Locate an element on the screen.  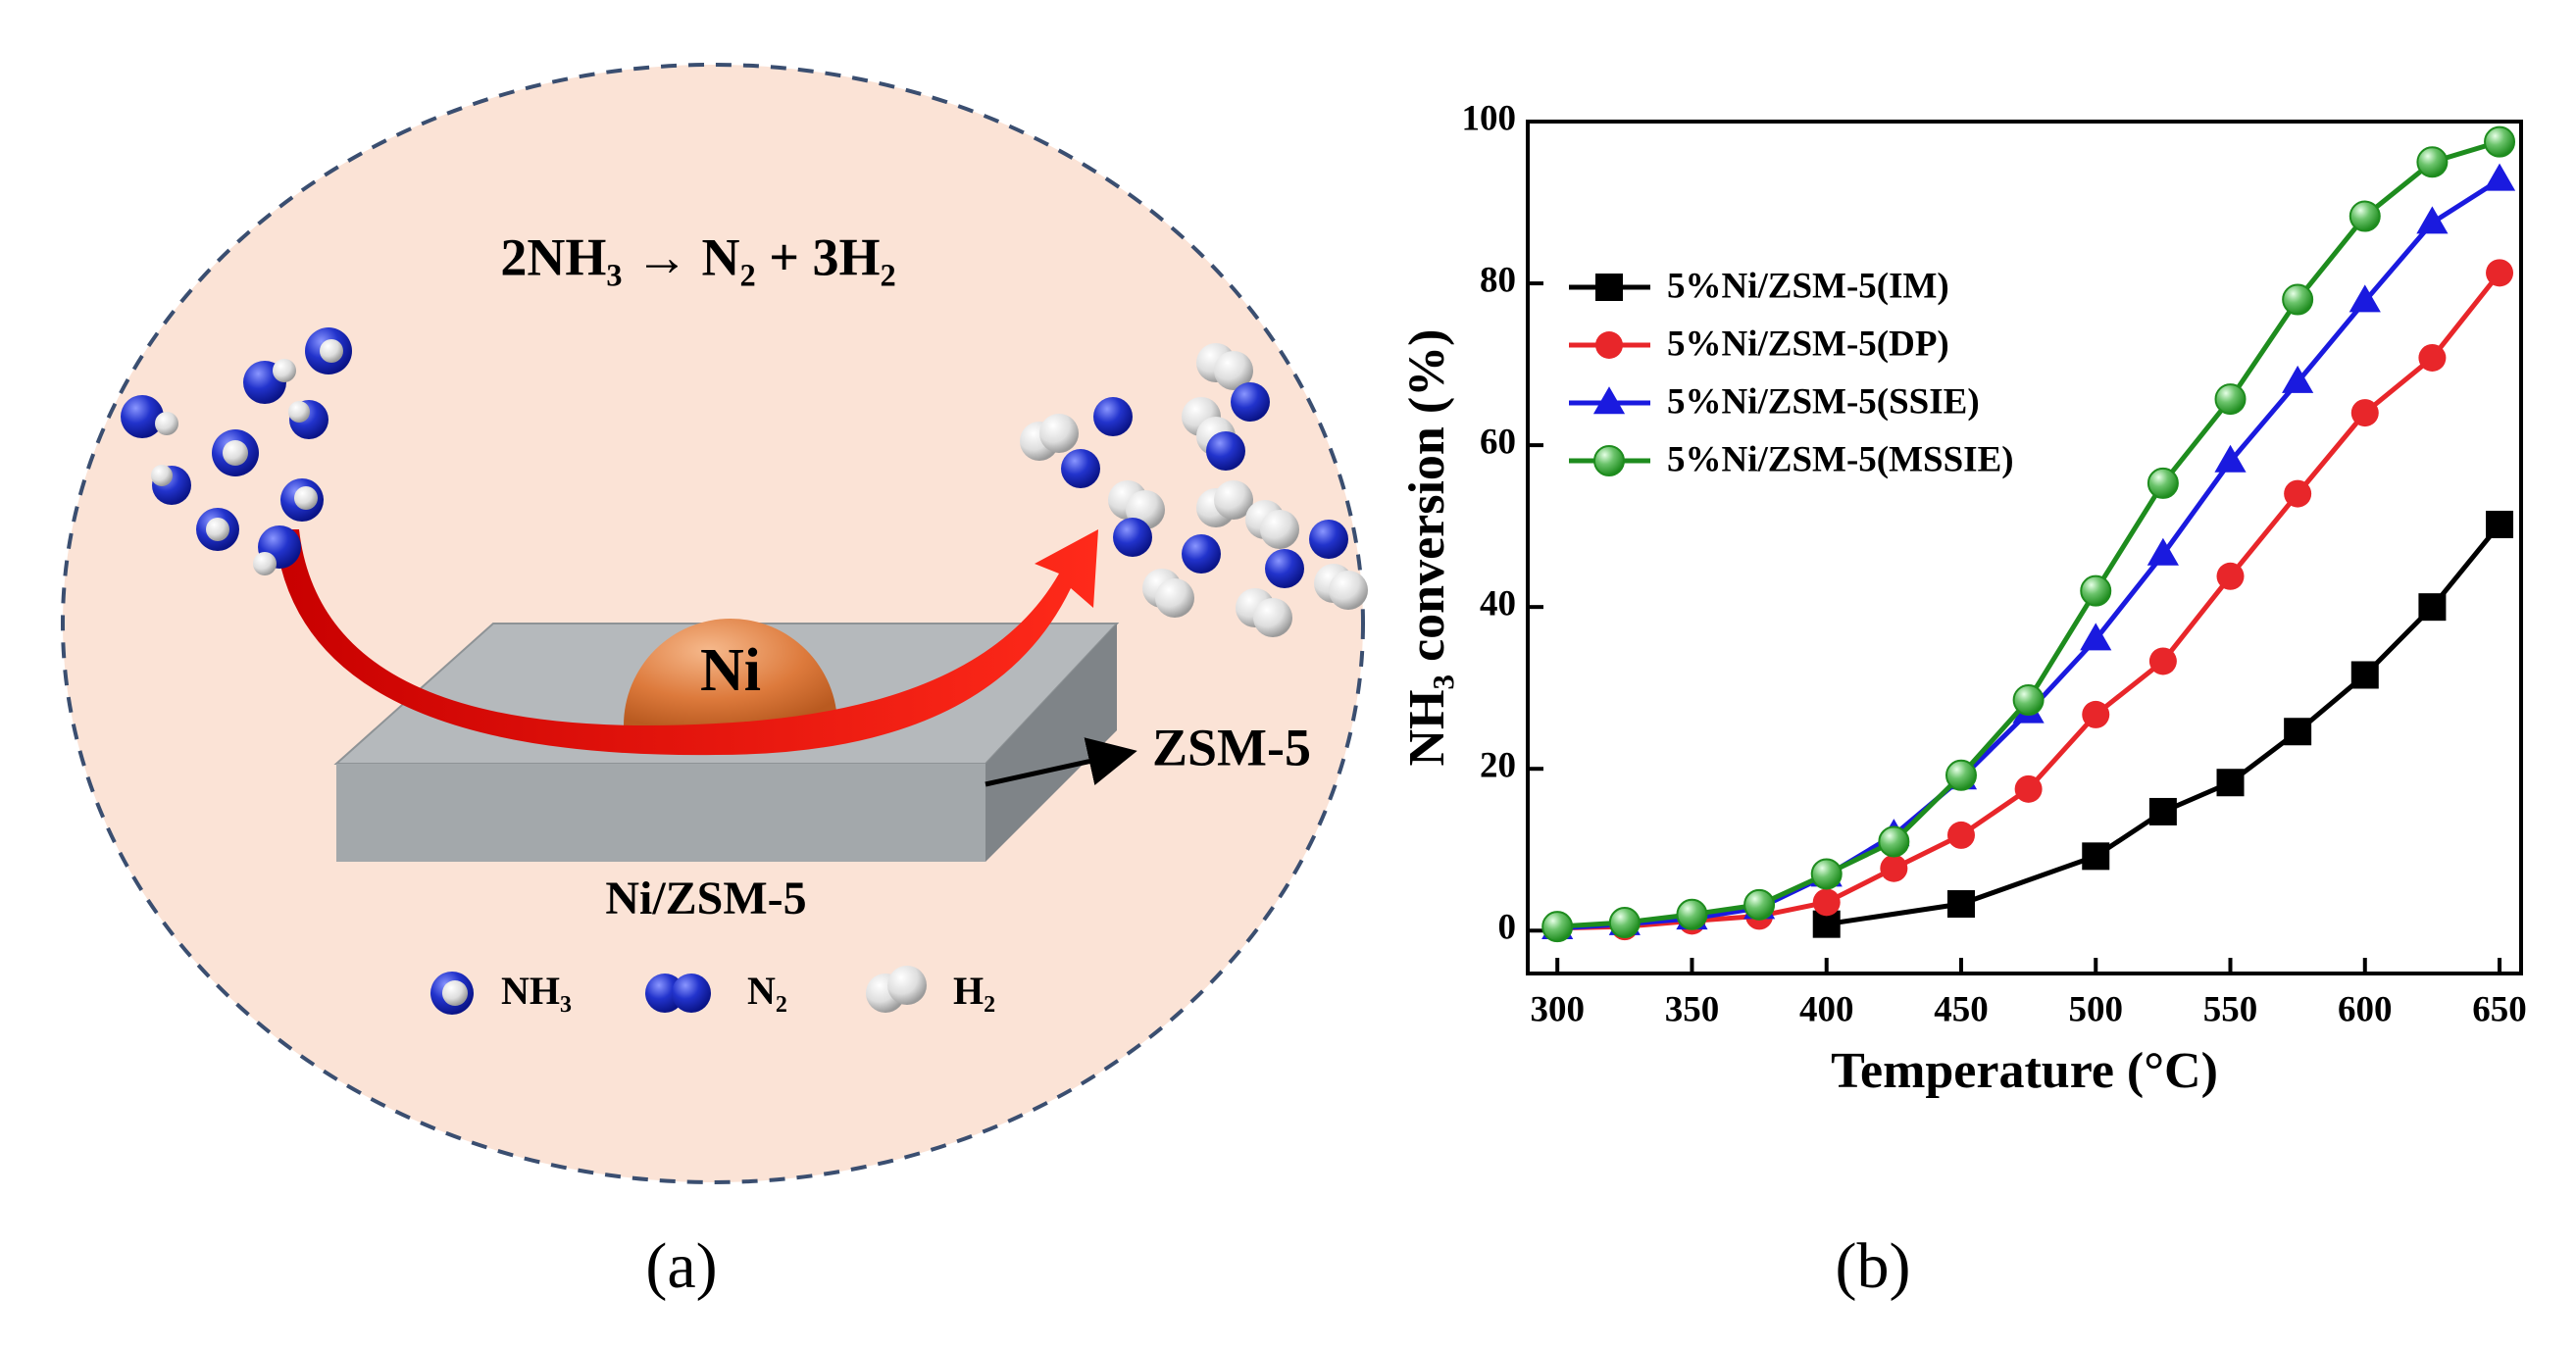
legend-label: 5%Ni/ZSM-5(DP) is located at coordinates (1808, 344).